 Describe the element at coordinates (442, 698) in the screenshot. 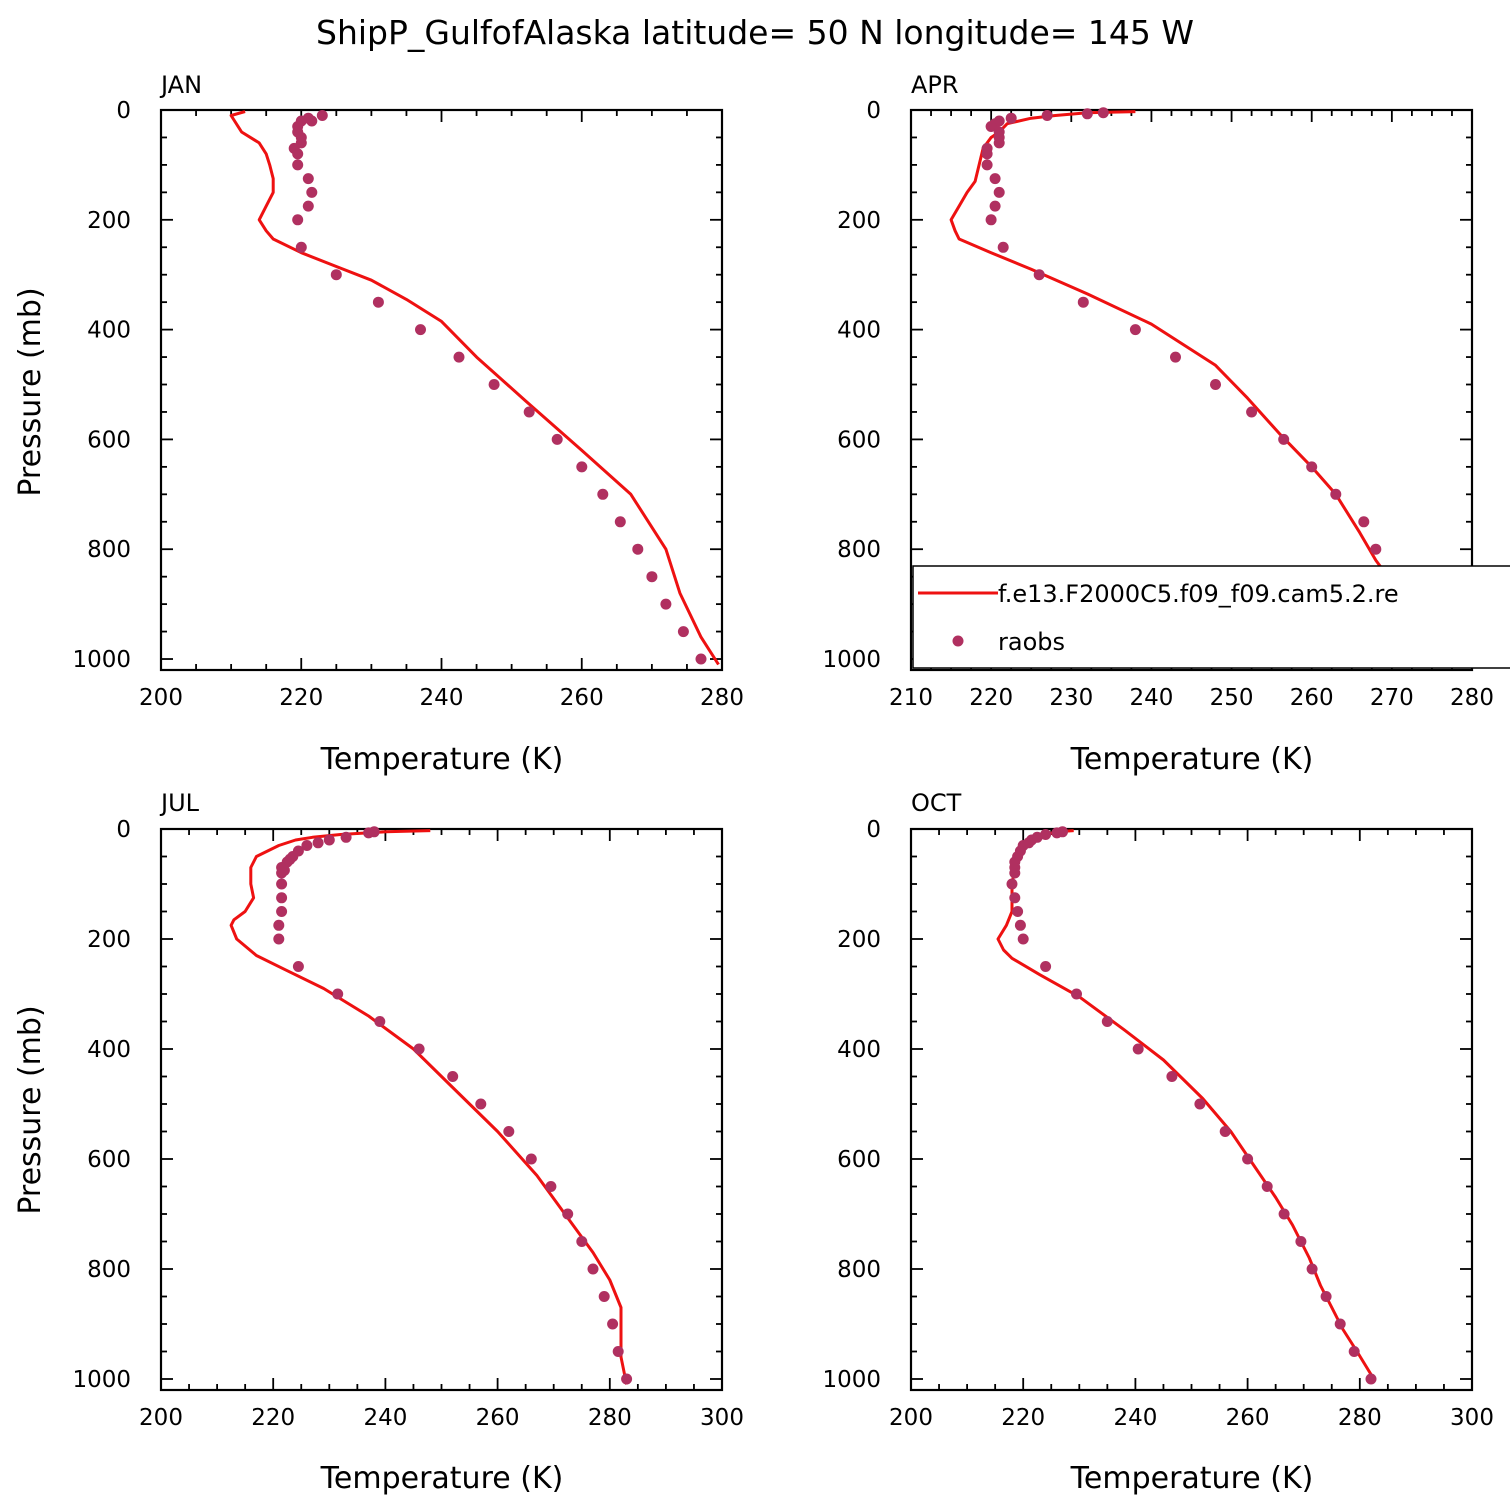

I see `x-tick-label-jan: 240` at that location.